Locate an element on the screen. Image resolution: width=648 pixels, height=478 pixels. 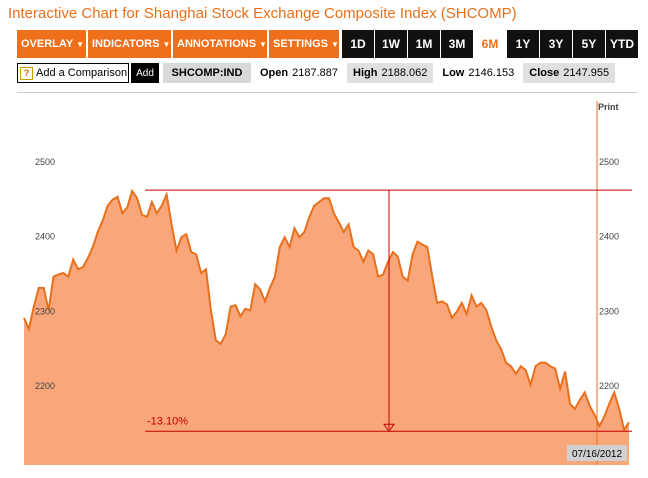
indicators-menu-button: INDICATORS ▼ is located at coordinates (130, 44).